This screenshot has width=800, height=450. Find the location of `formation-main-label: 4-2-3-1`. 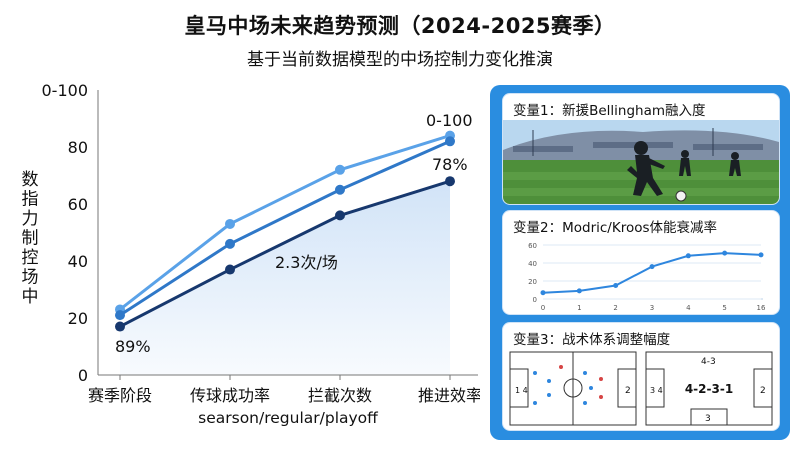

formation-main-label: 4-2-3-1 is located at coordinates (709, 389).